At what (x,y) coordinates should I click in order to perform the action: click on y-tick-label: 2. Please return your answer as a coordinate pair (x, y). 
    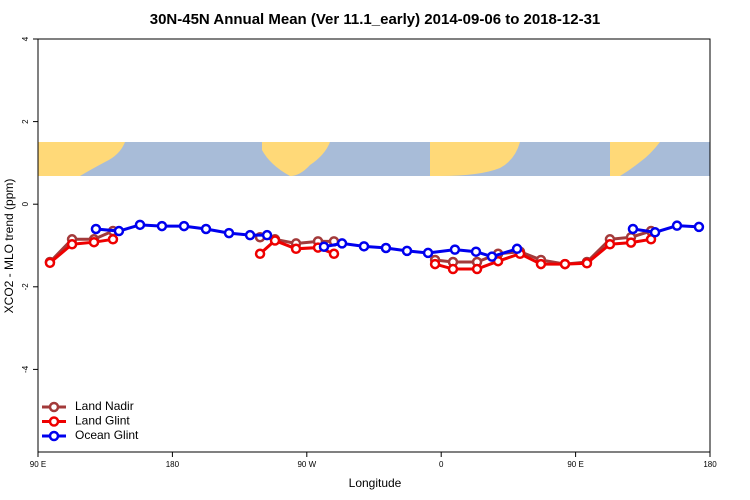
    Looking at the image, I should click on (25, 121).